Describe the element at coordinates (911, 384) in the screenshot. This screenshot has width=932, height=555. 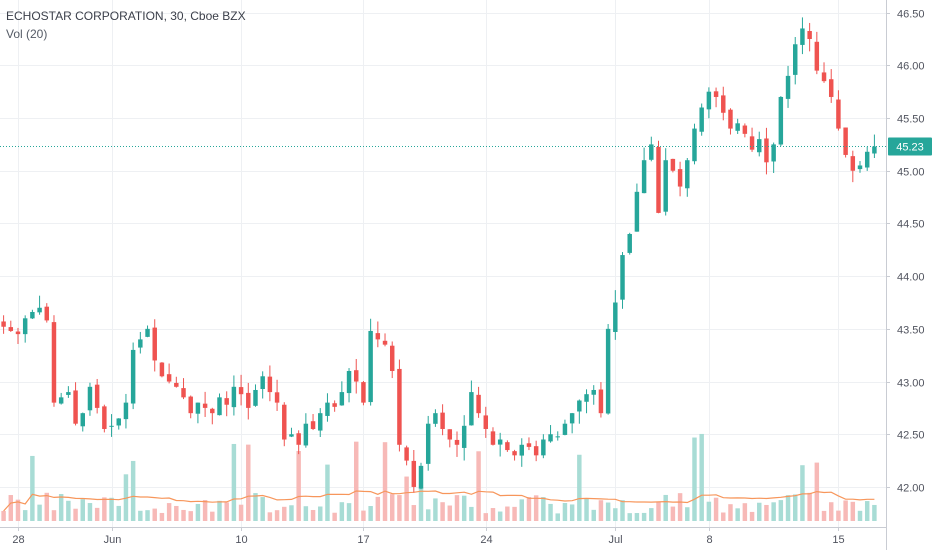
I see `price-axis-tick-label: 43.00` at that location.